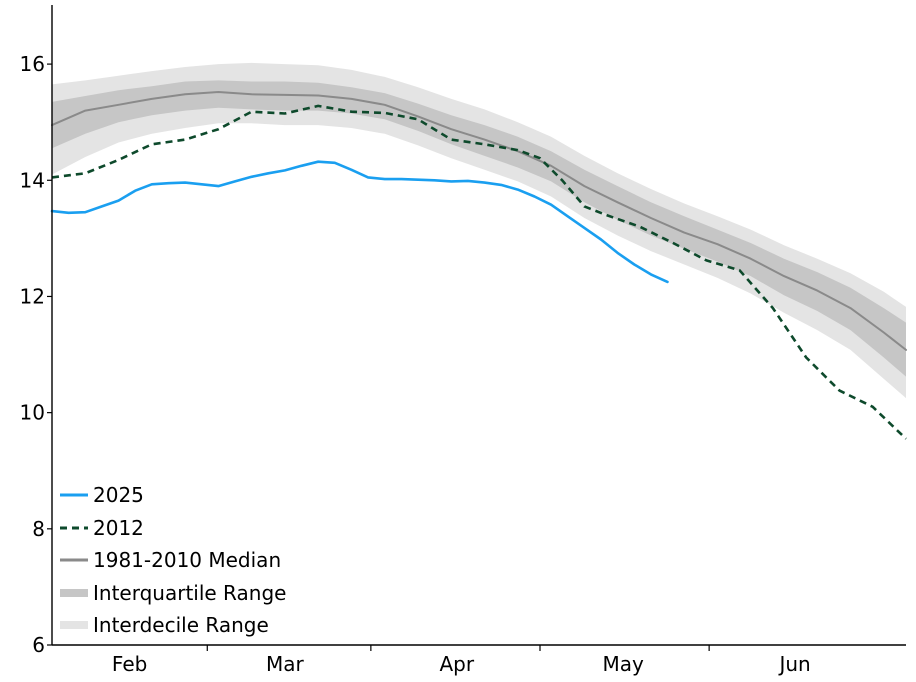  Describe the element at coordinates (38, 529) in the screenshot. I see `y-tick-label: 8` at that location.